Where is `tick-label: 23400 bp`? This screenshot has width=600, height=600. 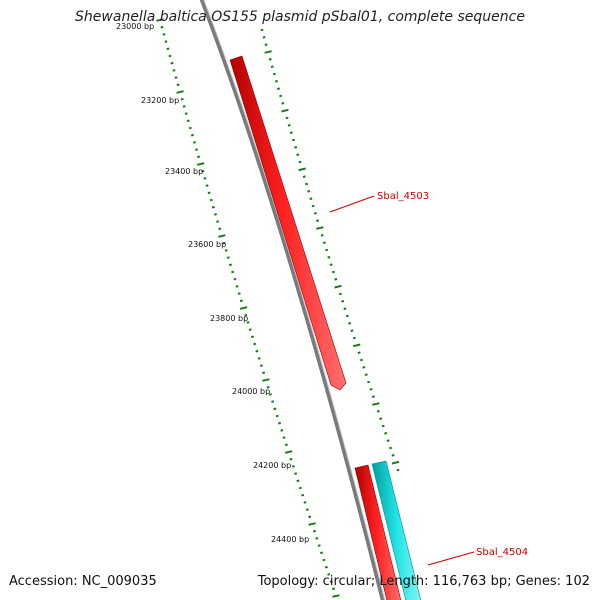
tick-label: 23400 bp is located at coordinates (184, 171).